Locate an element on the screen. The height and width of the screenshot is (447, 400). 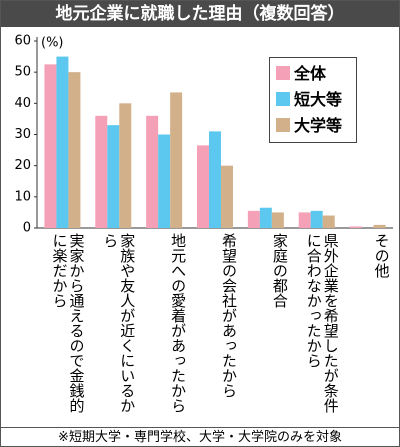
legend-label: 短大等 is located at coordinates (318, 99).